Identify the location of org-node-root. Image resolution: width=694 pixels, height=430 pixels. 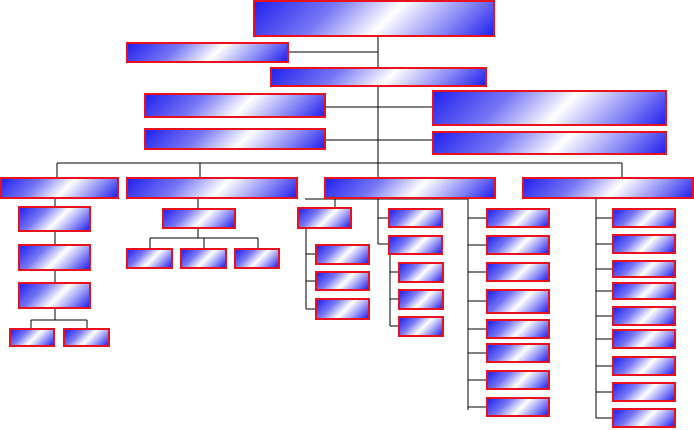
(374, 18).